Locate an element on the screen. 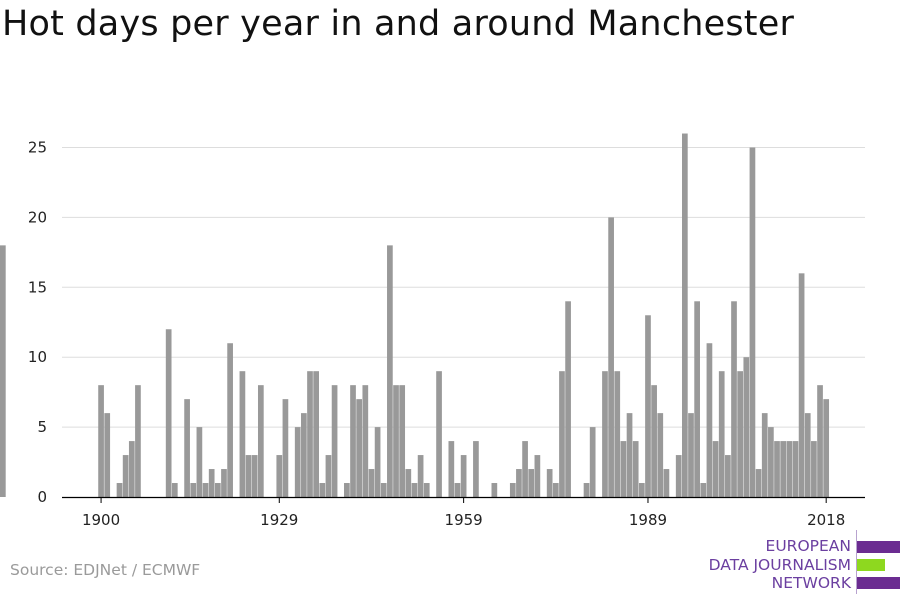 Image resolution: width=900 pixels, height=600 pixels. bar-1994 is located at coordinates (678, 476).